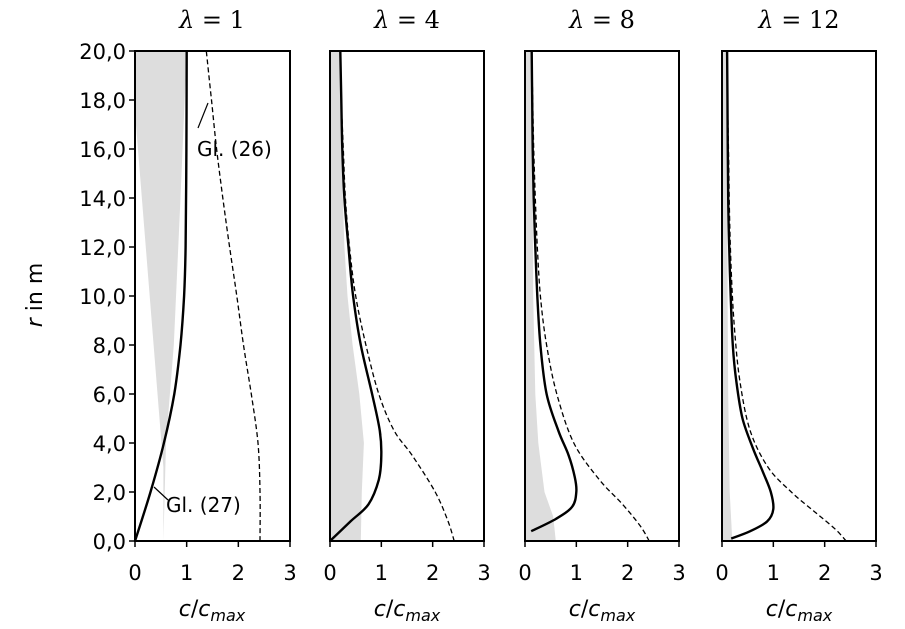 The image size is (905, 629). I want to click on y-tick-label: 14,0, so click(102, 199).